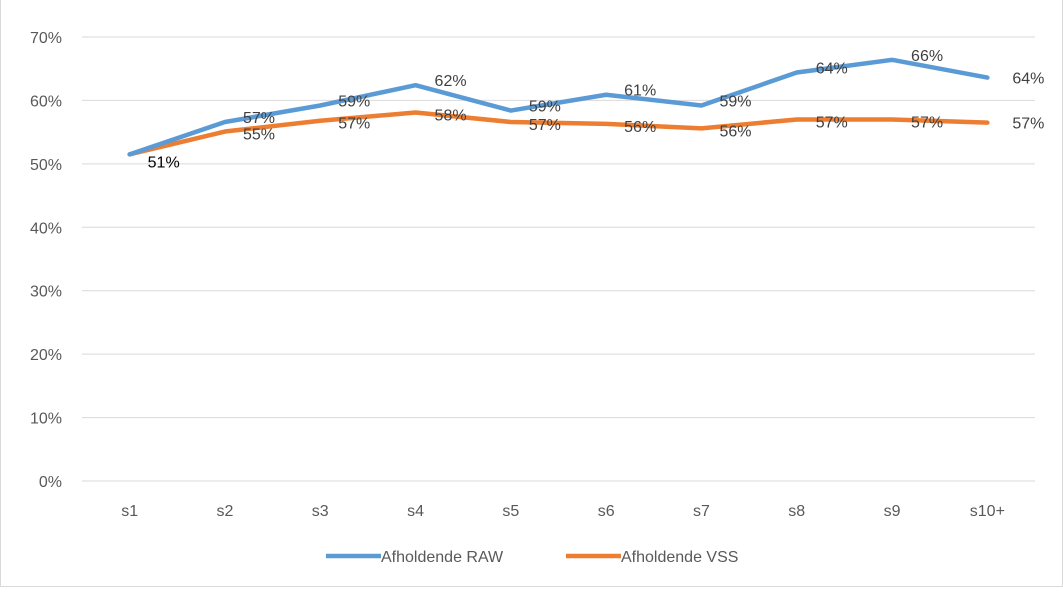 This screenshot has width=1063, height=592. What do you see at coordinates (46, 355) in the screenshot?
I see `y-tick-label: 20%` at bounding box center [46, 355].